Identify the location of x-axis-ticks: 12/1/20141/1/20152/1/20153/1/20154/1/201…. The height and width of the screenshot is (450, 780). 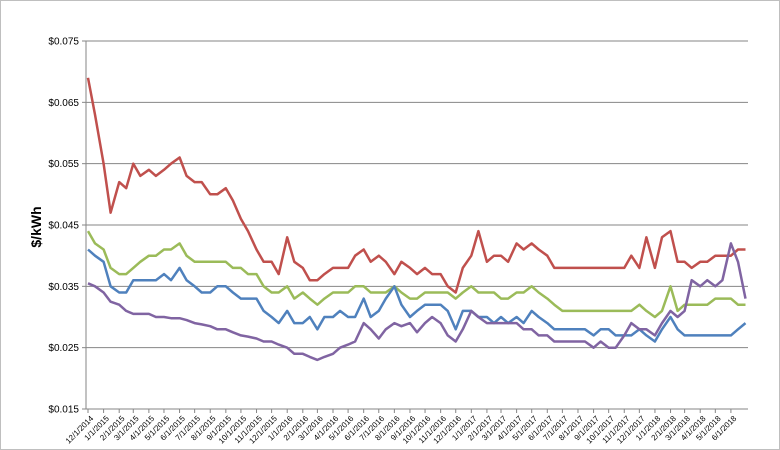
(401, 427).